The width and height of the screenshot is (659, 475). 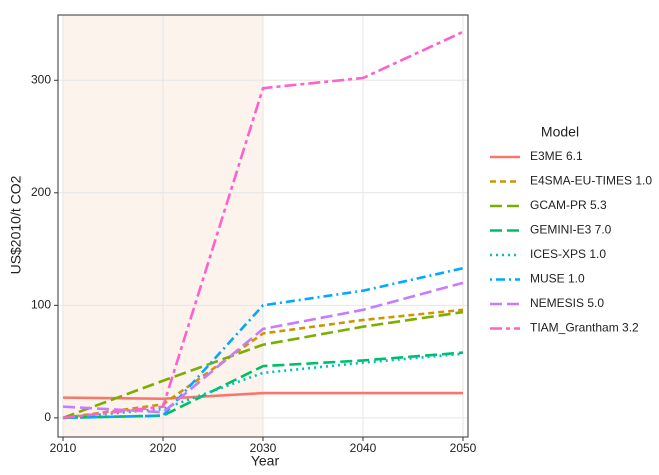 I want to click on y-tick-label: 100, so click(x=41, y=305).